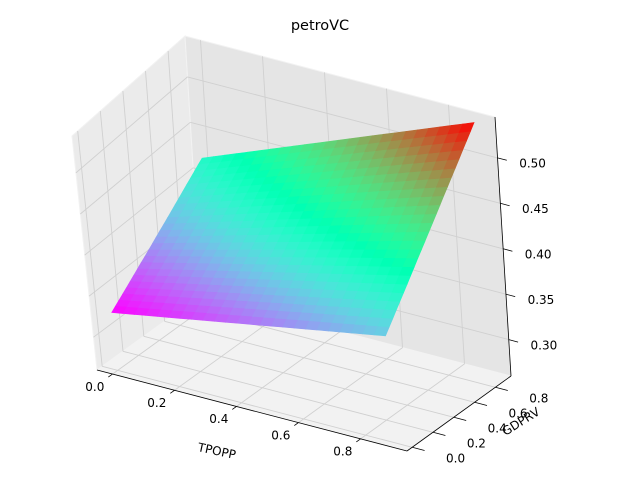 This screenshot has width=640, height=480. What do you see at coordinates (280, 435) in the screenshot?
I see `x-tick-label: 0.6` at bounding box center [280, 435].